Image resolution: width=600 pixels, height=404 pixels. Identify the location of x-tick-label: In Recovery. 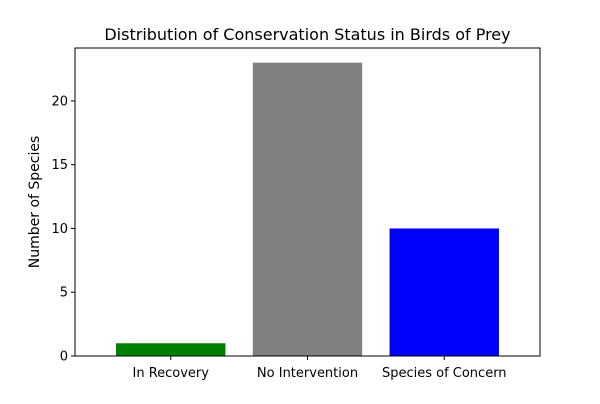
(170, 373).